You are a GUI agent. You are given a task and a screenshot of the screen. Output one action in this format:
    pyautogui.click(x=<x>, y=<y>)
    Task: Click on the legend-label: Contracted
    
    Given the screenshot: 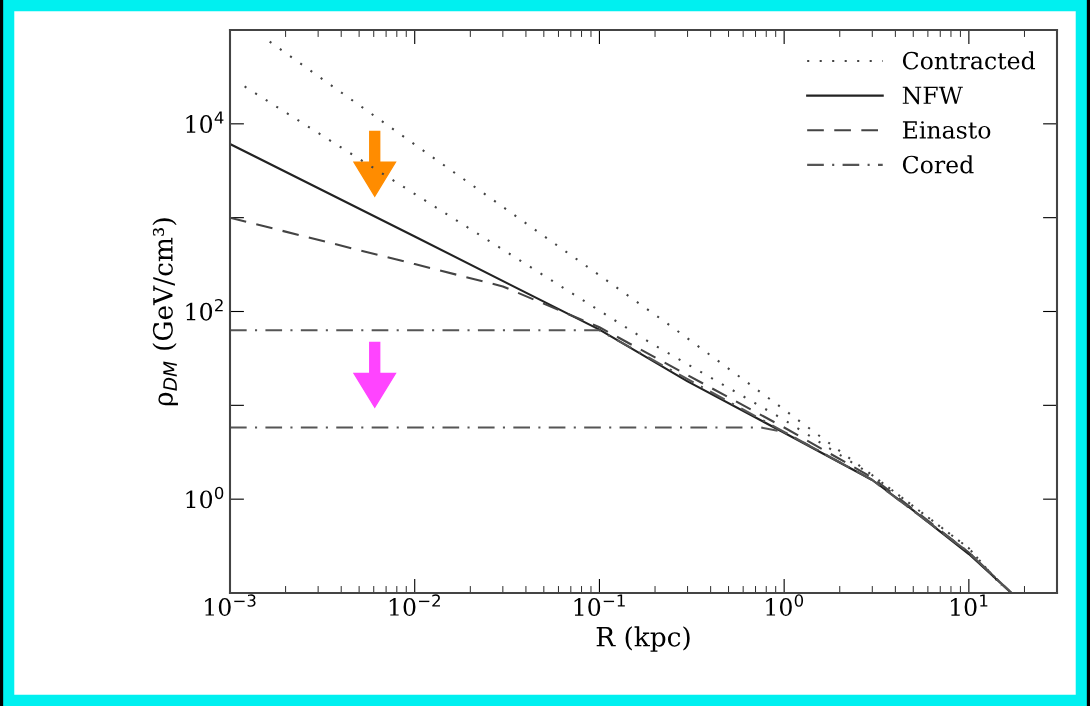 What is the action you would take?
    pyautogui.click(x=969, y=60)
    